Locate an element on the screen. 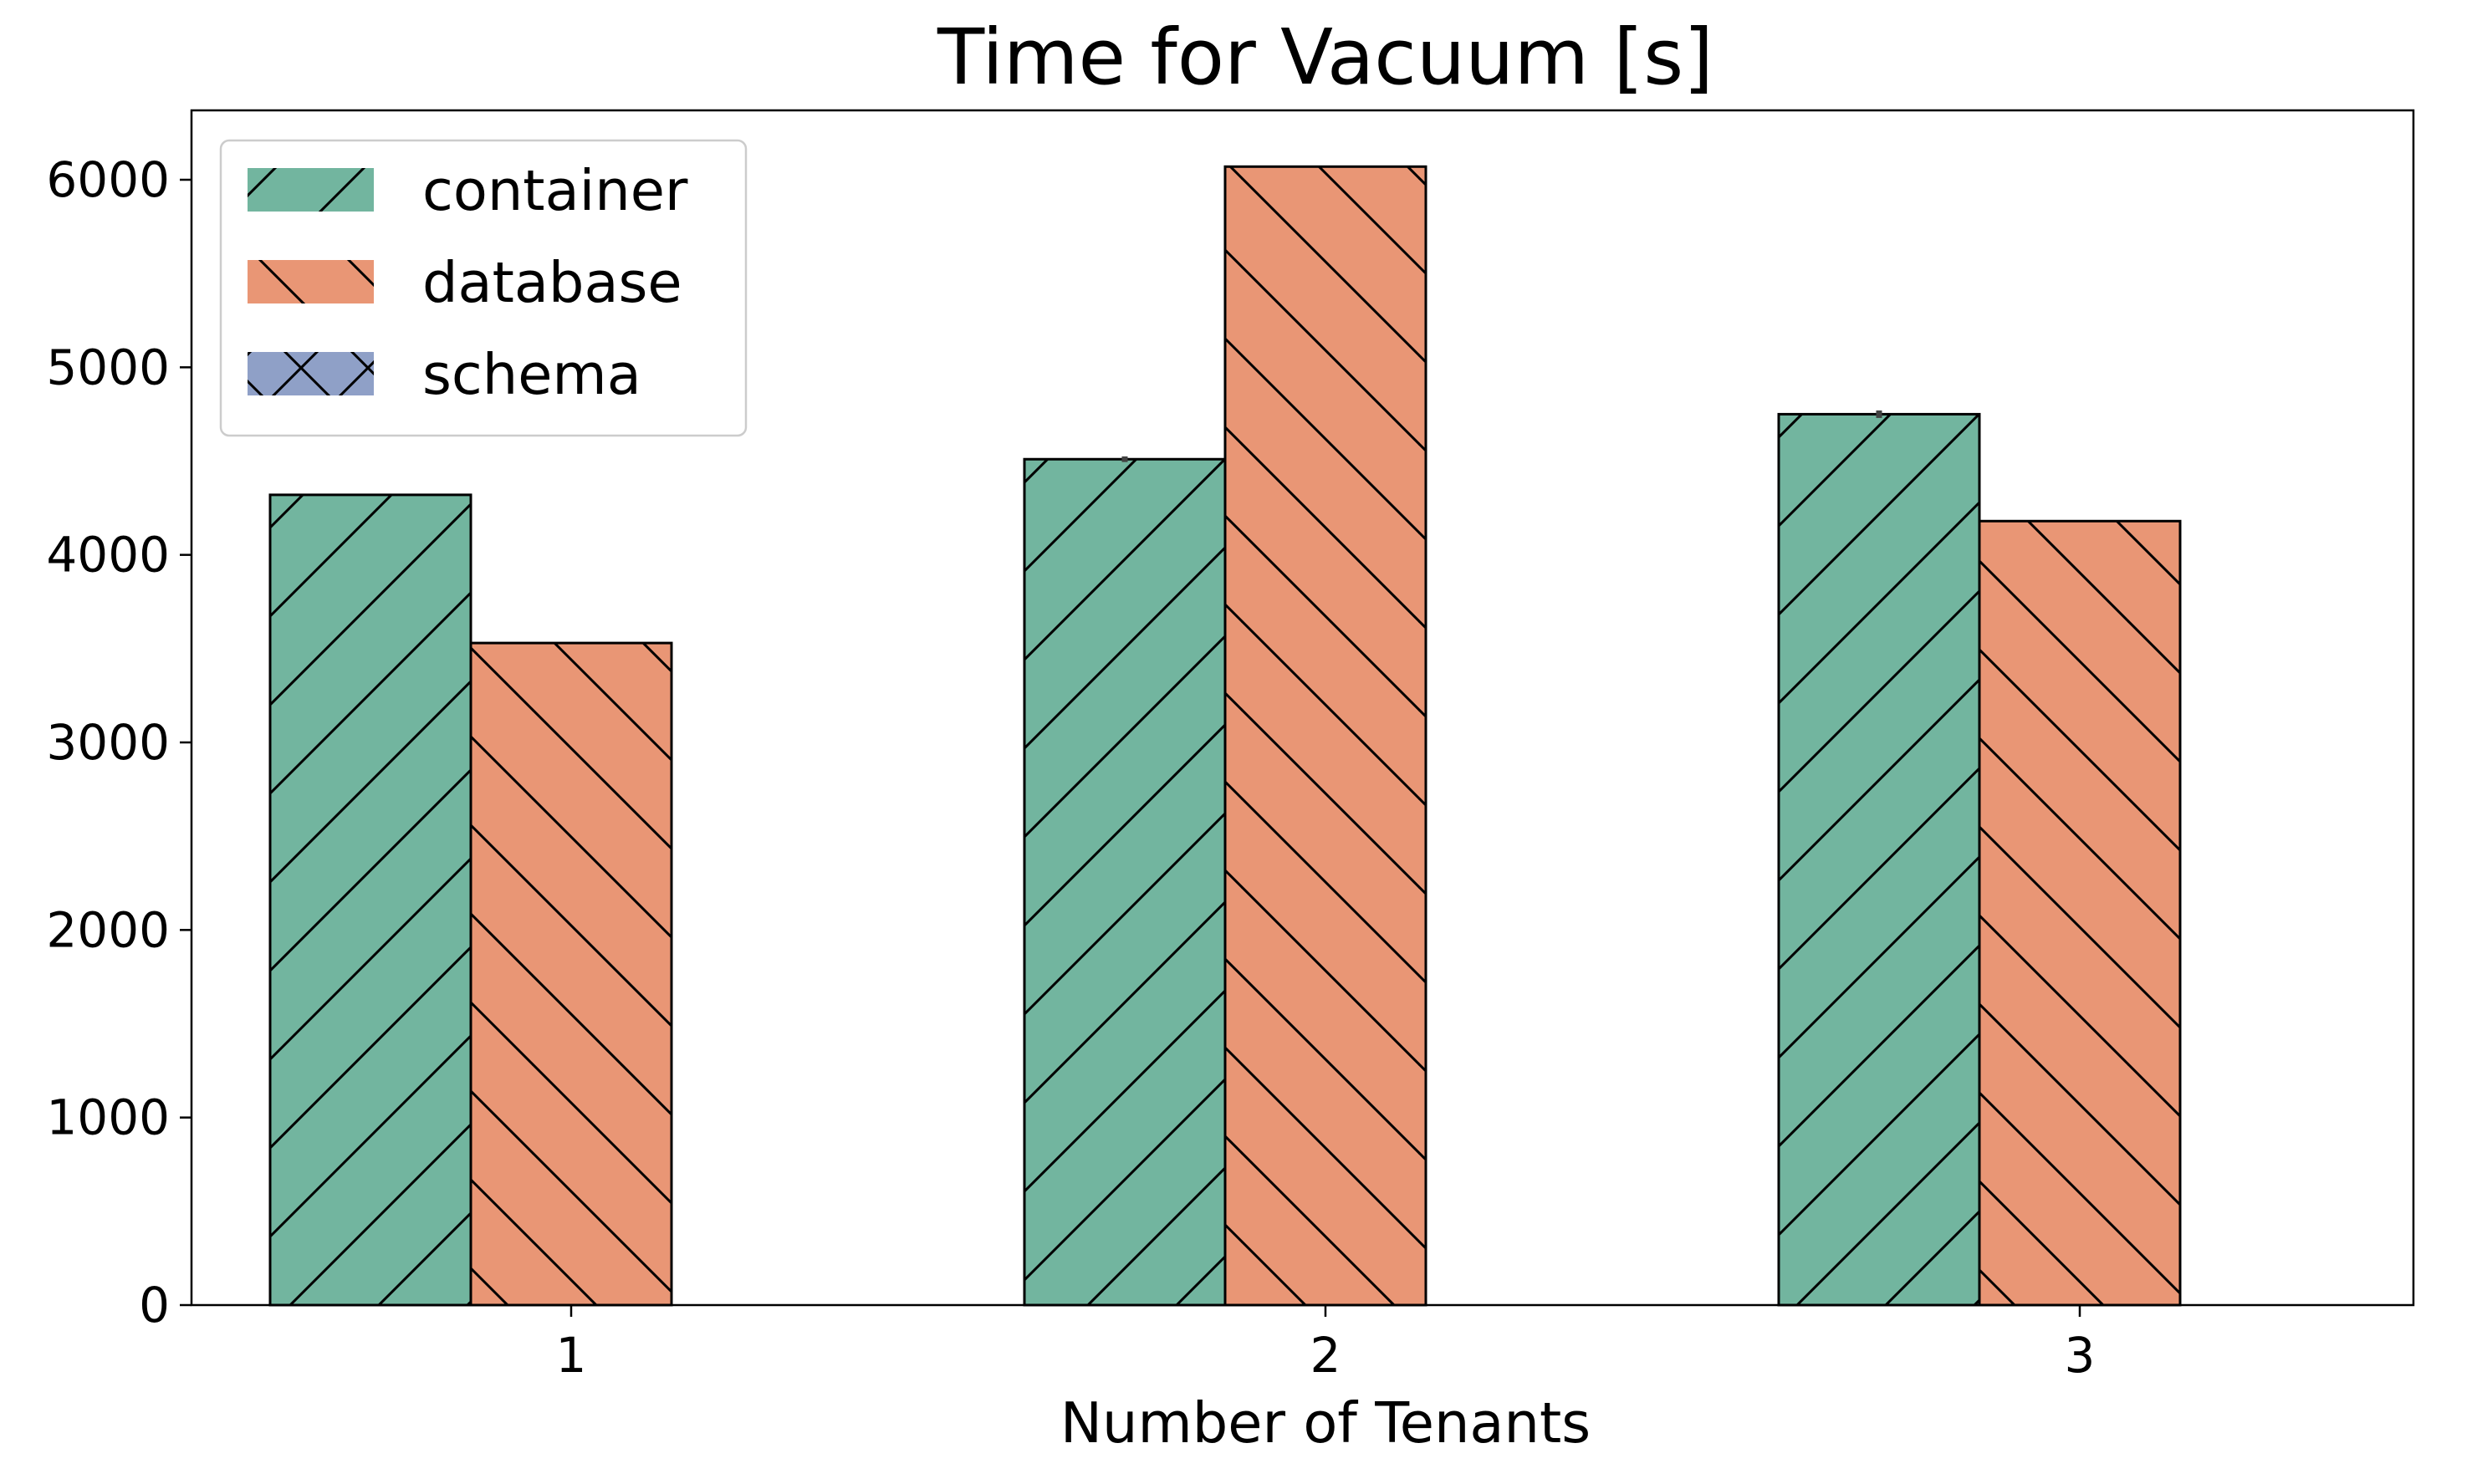  legend-swatch-hatch-database is located at coordinates (311, 281).